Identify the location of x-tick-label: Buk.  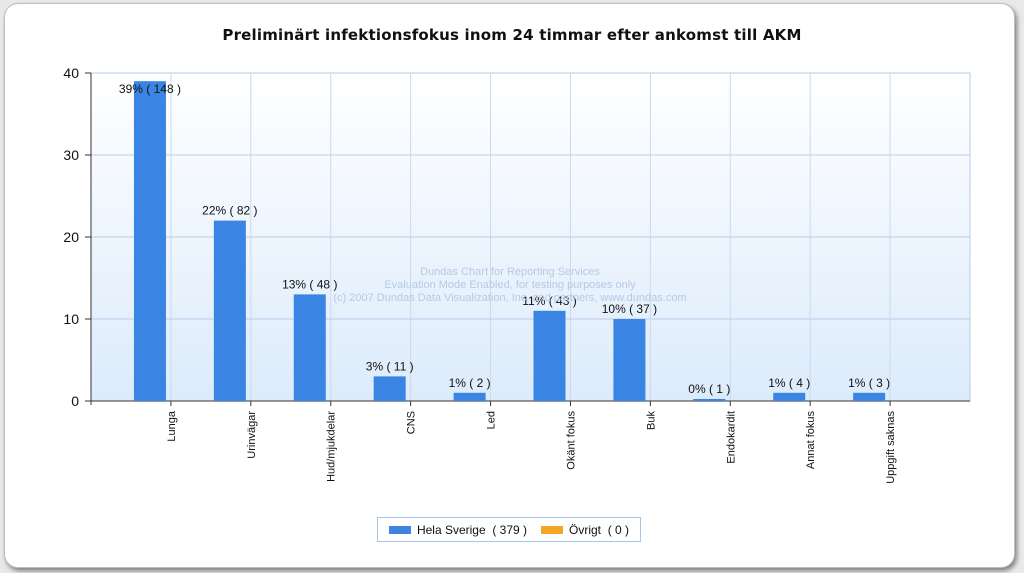
(651, 420).